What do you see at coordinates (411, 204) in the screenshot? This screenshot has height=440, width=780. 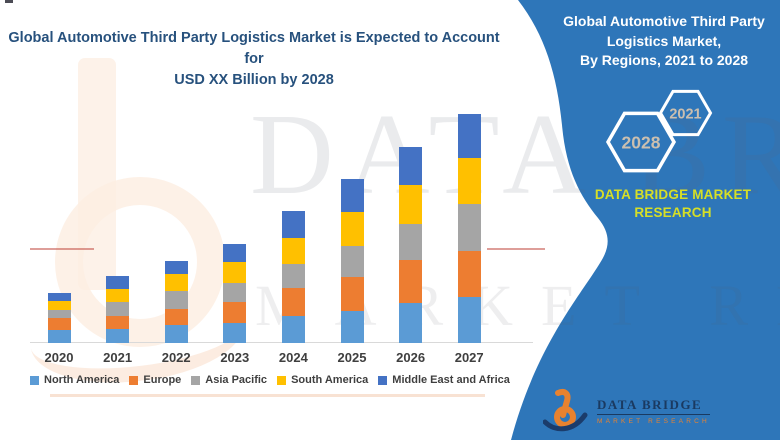 I see `bar-2026-south-america` at bounding box center [411, 204].